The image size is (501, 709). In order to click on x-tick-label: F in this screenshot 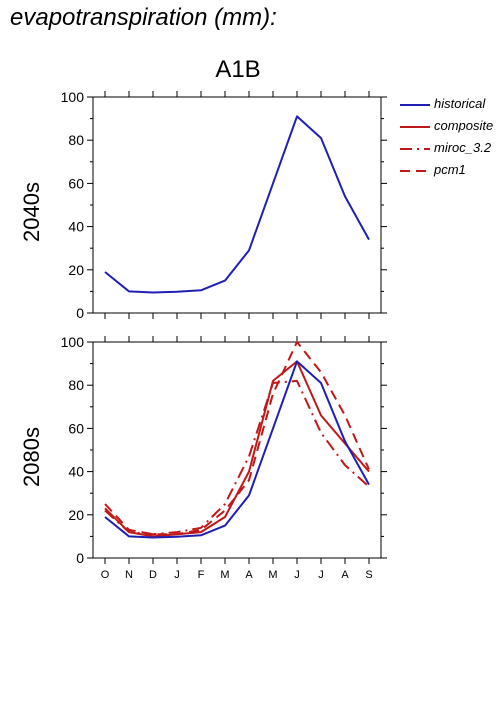, I will do `click(201, 575)`.